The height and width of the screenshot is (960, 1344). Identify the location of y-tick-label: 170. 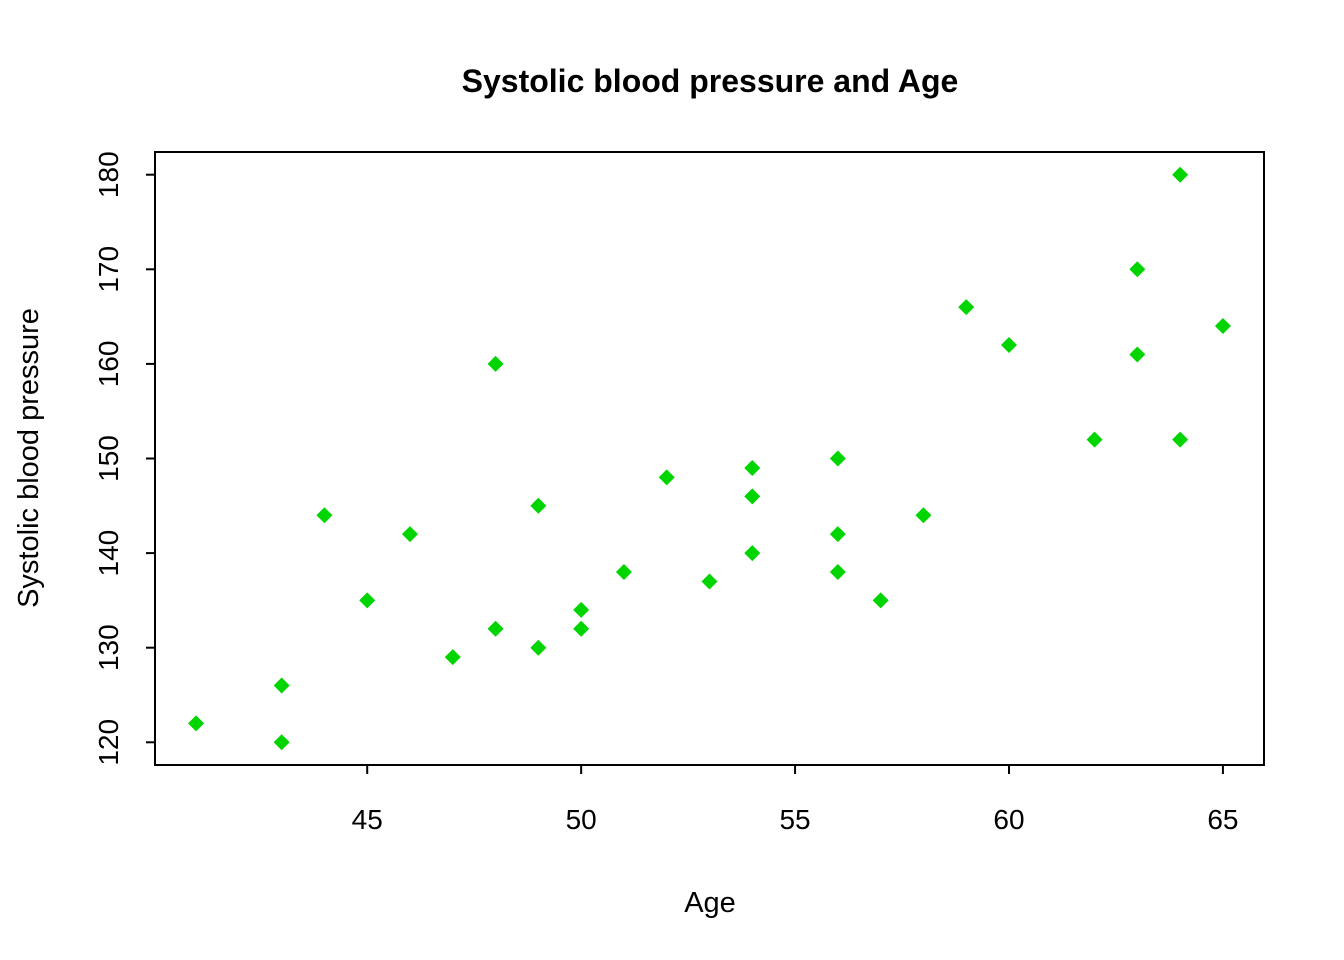
(108, 269).